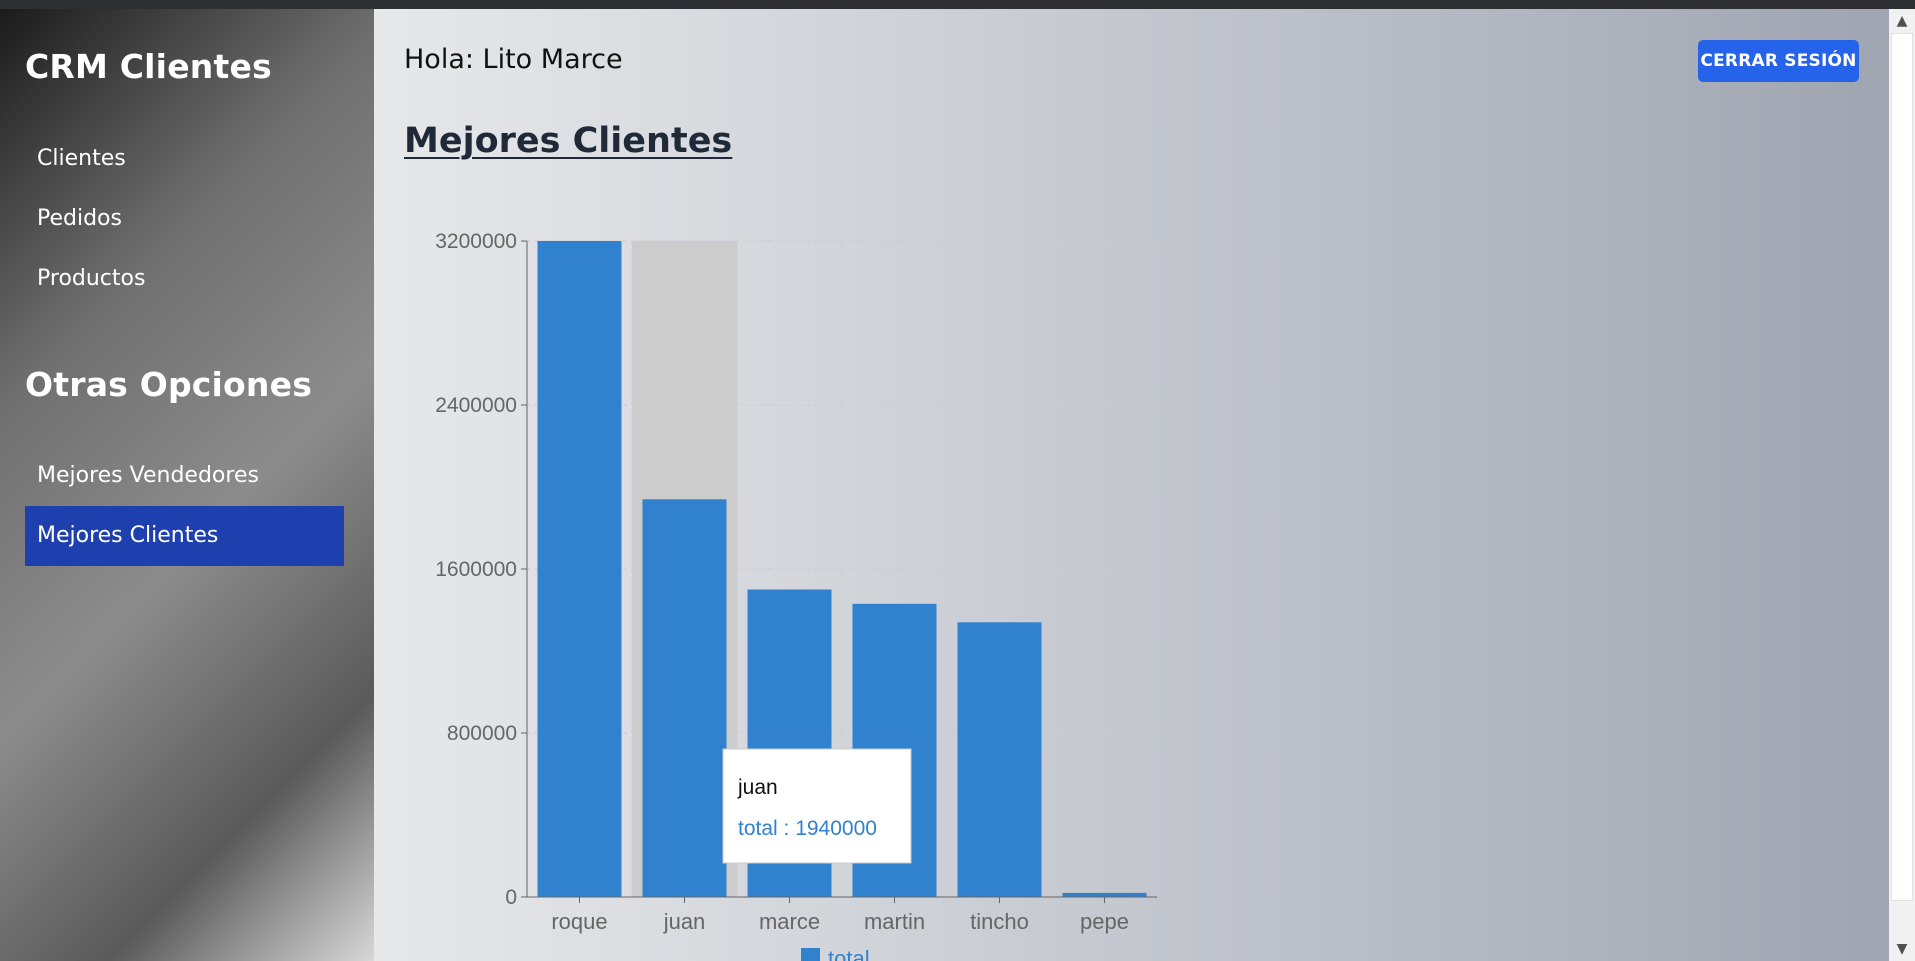 The width and height of the screenshot is (1915, 961). I want to click on main-nav: Clientes Pedidos Productos, so click(184, 219).